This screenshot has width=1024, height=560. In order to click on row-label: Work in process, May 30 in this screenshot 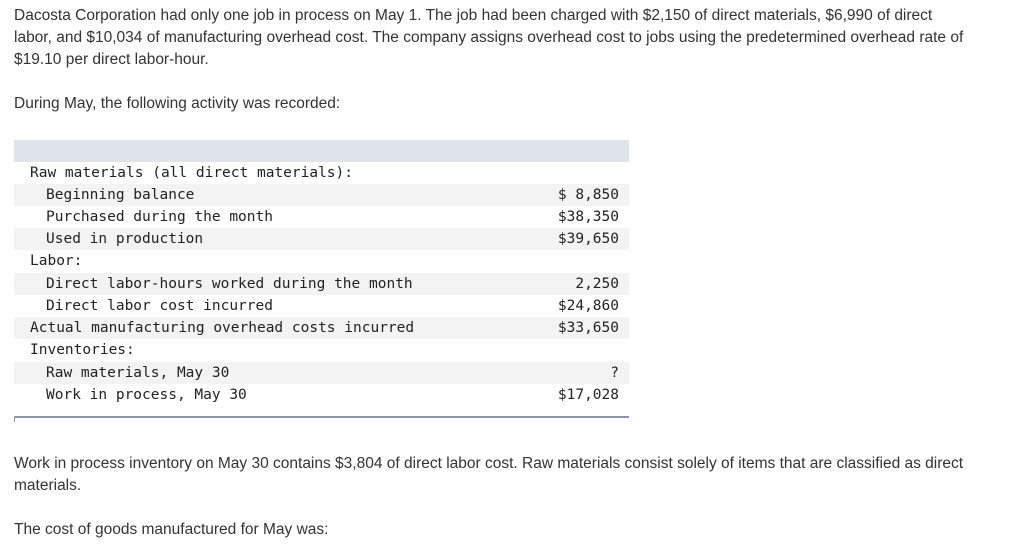, I will do `click(146, 395)`.